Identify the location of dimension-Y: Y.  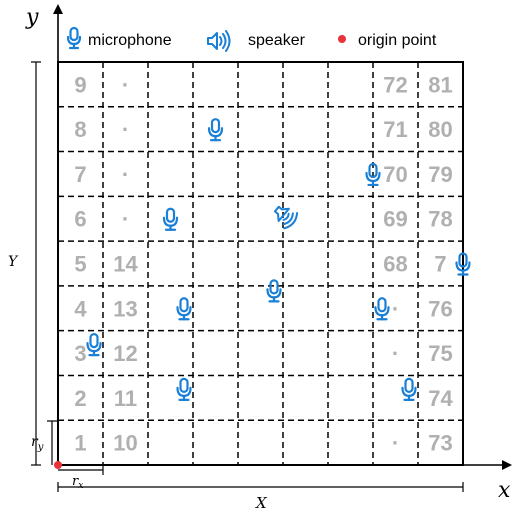
(24, 263).